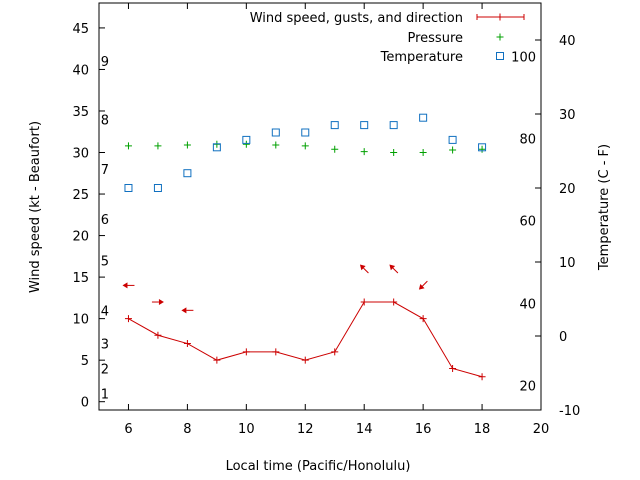  I want to click on y-tick-label: 40, so click(80, 70).